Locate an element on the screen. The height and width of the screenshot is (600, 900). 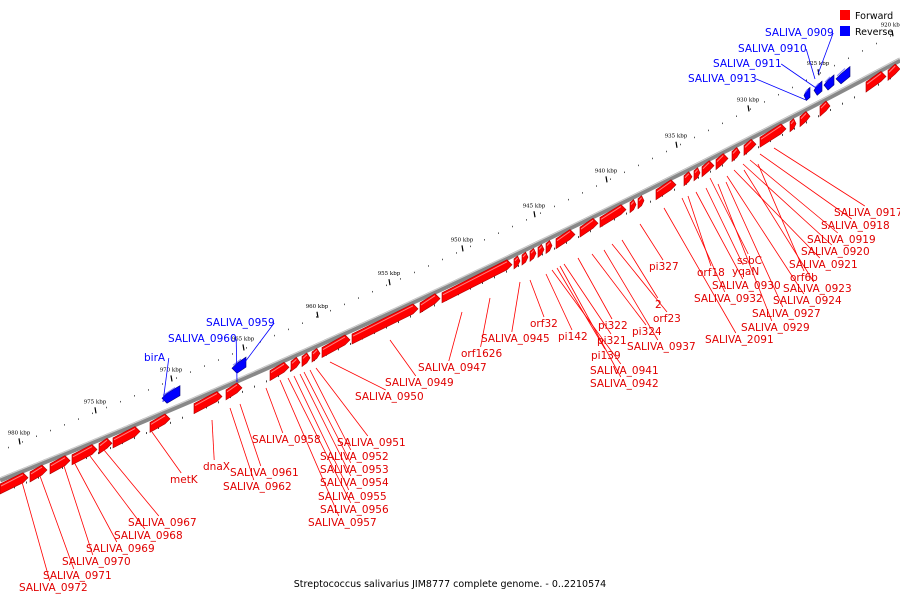
gene-label-forward: SALIVA_0923 is located at coordinates (817, 289).